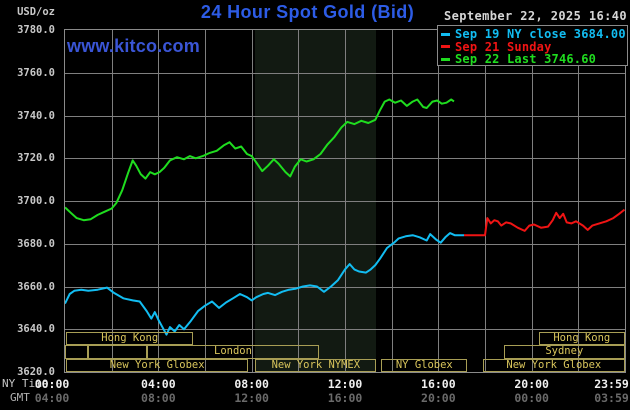 The image size is (630, 410). I want to click on x-tick-ny-5: 20:00, so click(531, 383).